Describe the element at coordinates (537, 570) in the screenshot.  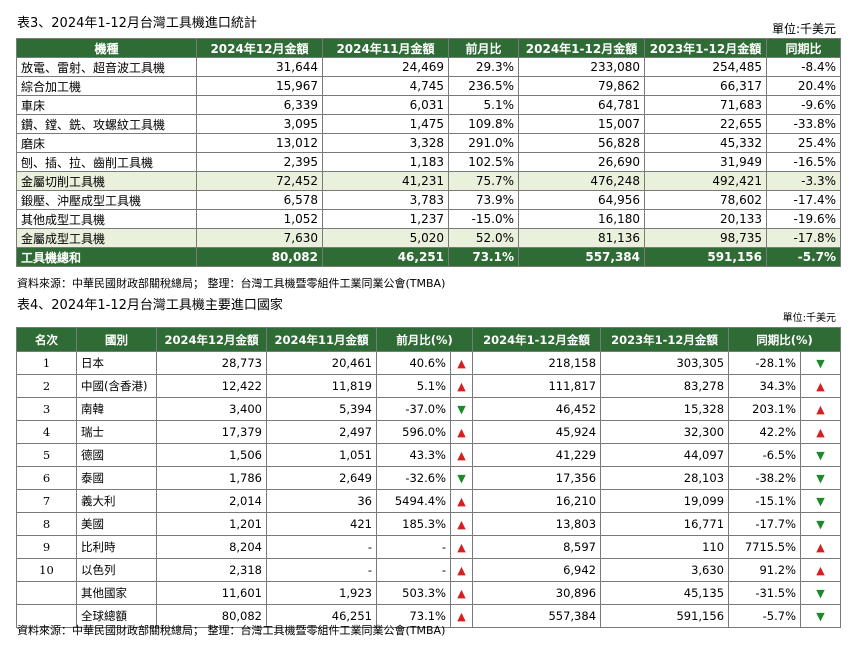
I see `ytd-2024-cell: 6,942` at that location.